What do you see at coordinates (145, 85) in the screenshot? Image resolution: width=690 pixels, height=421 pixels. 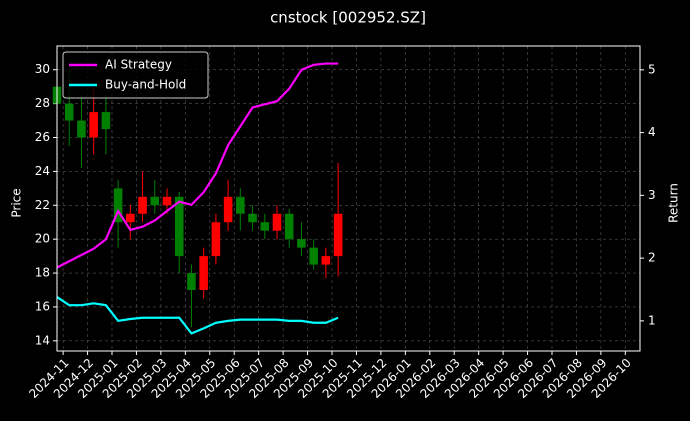 I see `legend-label: Buy-and-Hold` at bounding box center [145, 85].